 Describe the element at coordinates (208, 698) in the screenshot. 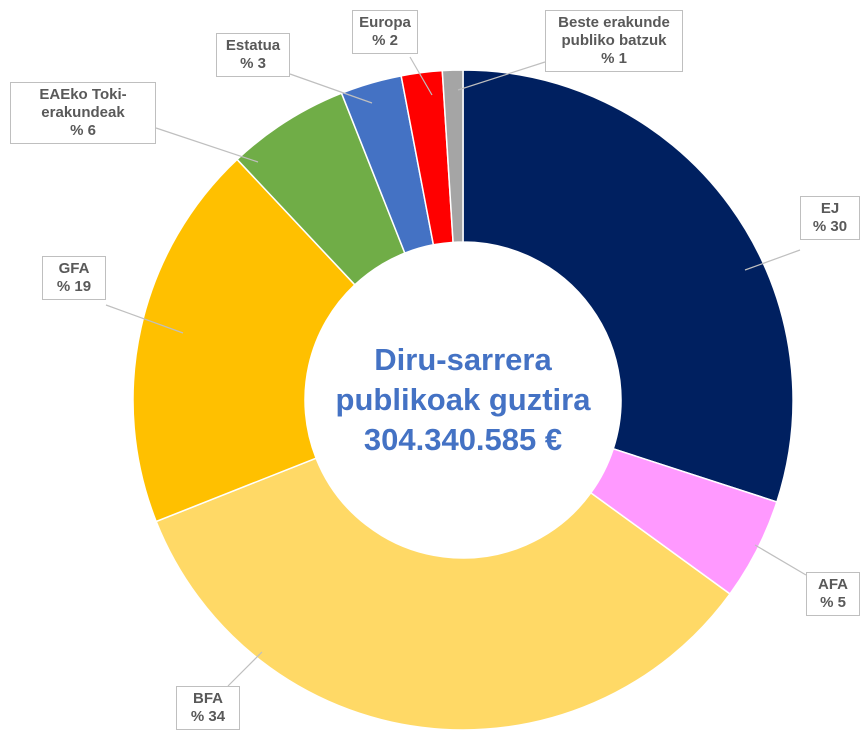

I see `category-label: BFA` at that location.